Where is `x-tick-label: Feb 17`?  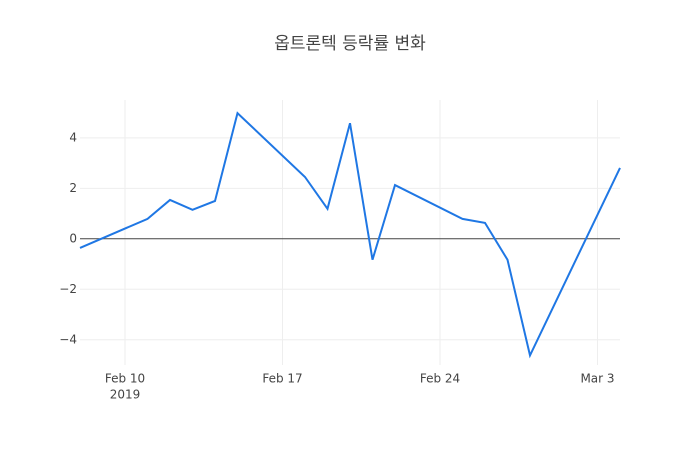
x-tick-label: Feb 17 is located at coordinates (282, 379).